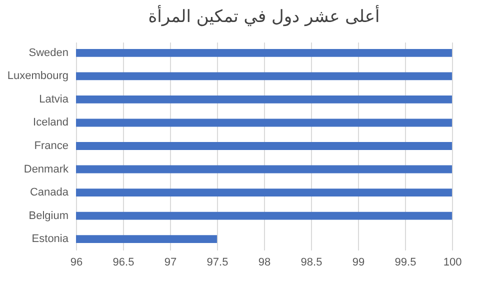  What do you see at coordinates (46, 169) in the screenshot?
I see `y-tick-label: Denmark` at bounding box center [46, 169].